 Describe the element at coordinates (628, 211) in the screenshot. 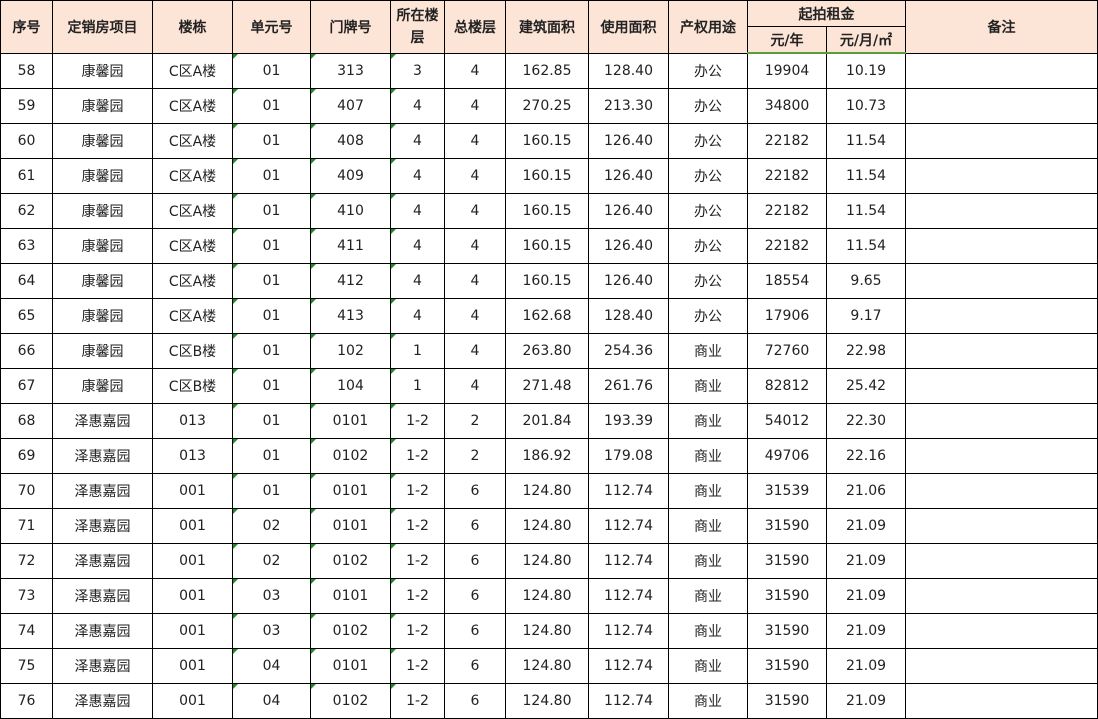

I see `cell-use-area: 126.40` at that location.